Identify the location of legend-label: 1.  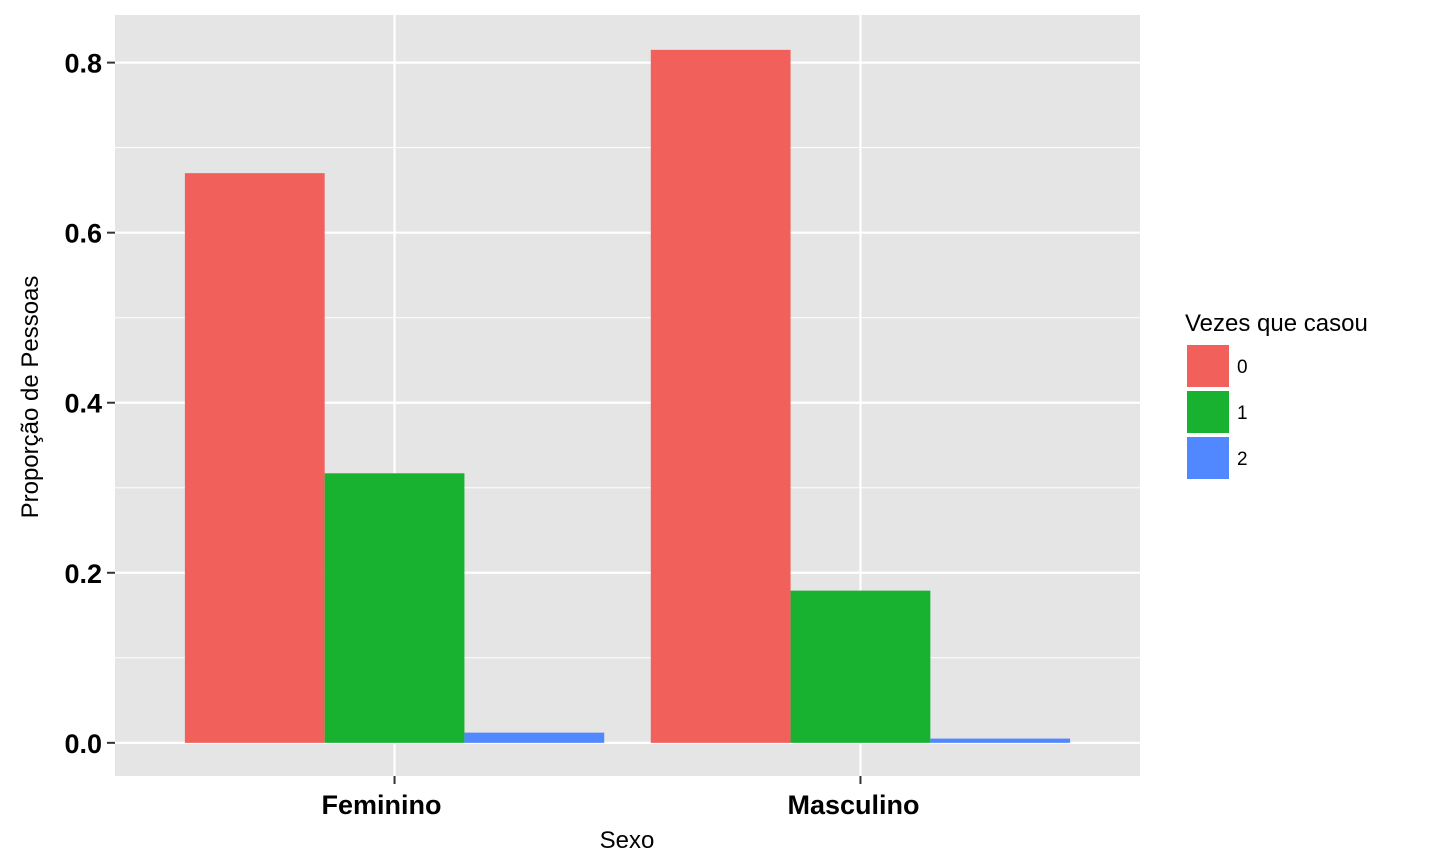
(1242, 413).